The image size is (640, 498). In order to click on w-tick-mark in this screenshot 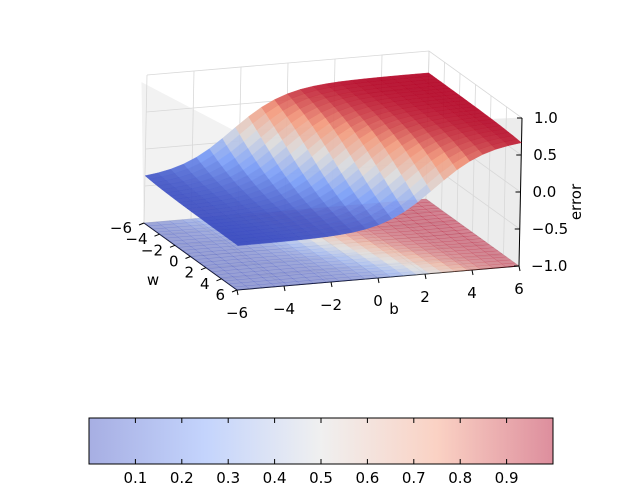, I will do `click(203, 269)`.